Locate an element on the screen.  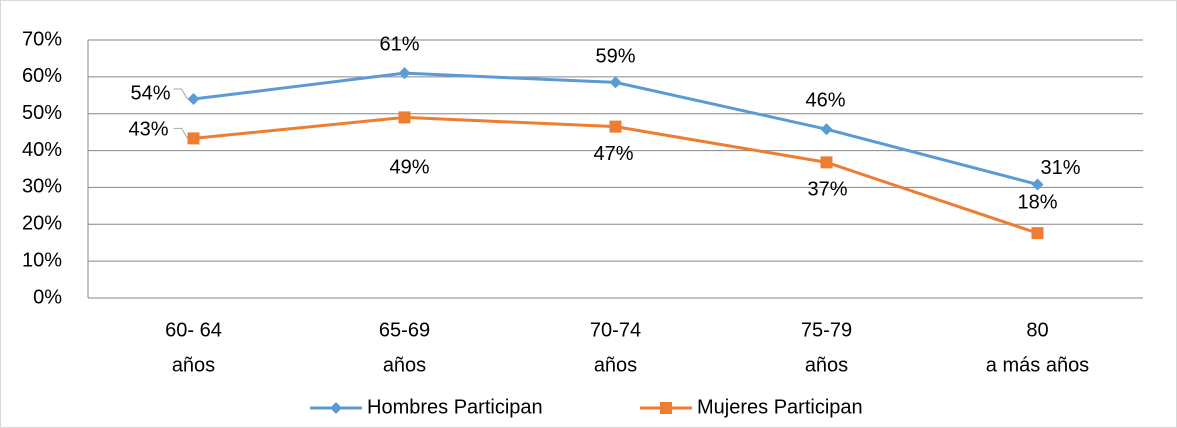
data-label: 54% is located at coordinates (150, 93).